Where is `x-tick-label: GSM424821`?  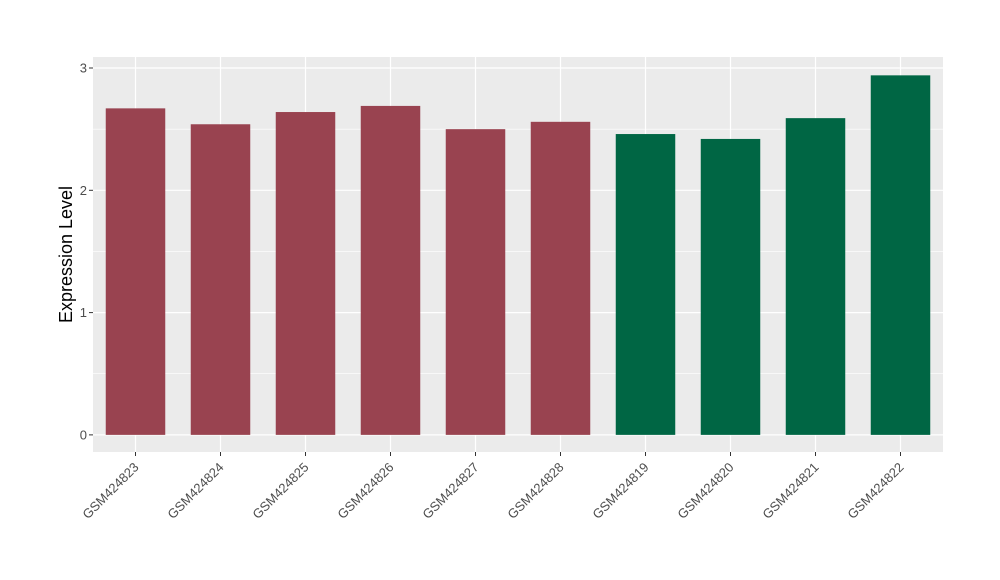 x-tick-label: GSM424821 is located at coordinates (790, 491).